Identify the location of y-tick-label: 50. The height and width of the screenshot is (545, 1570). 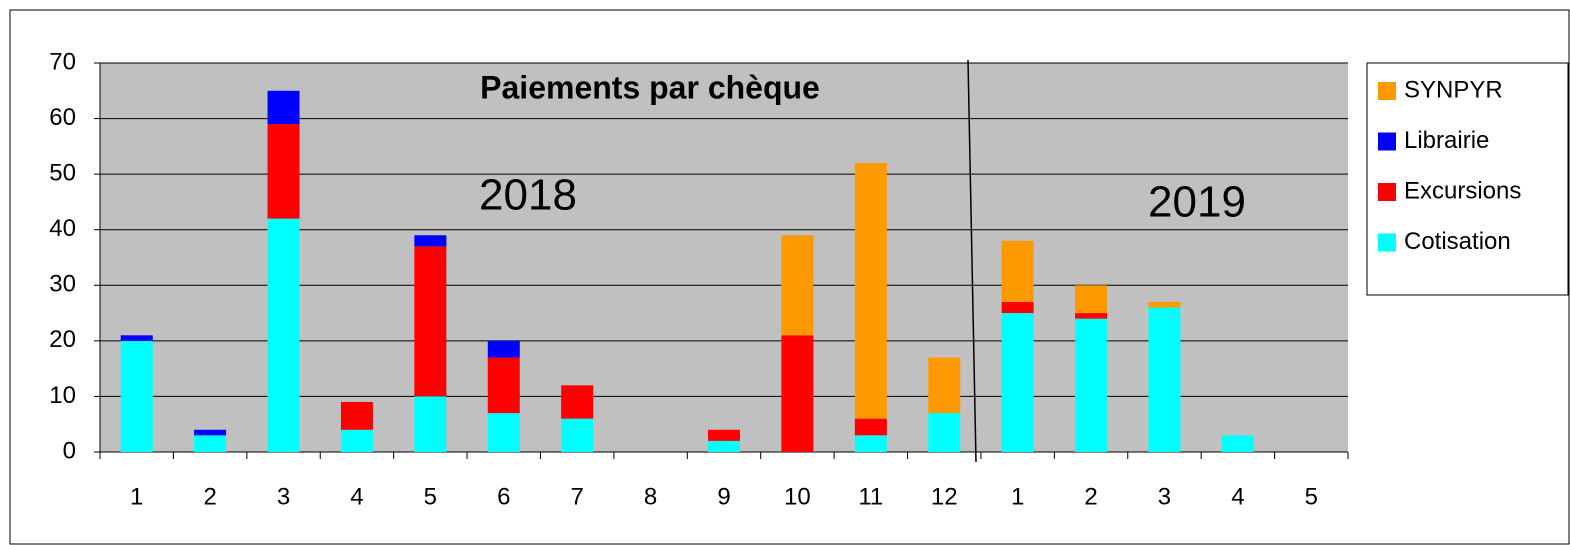
(62, 172).